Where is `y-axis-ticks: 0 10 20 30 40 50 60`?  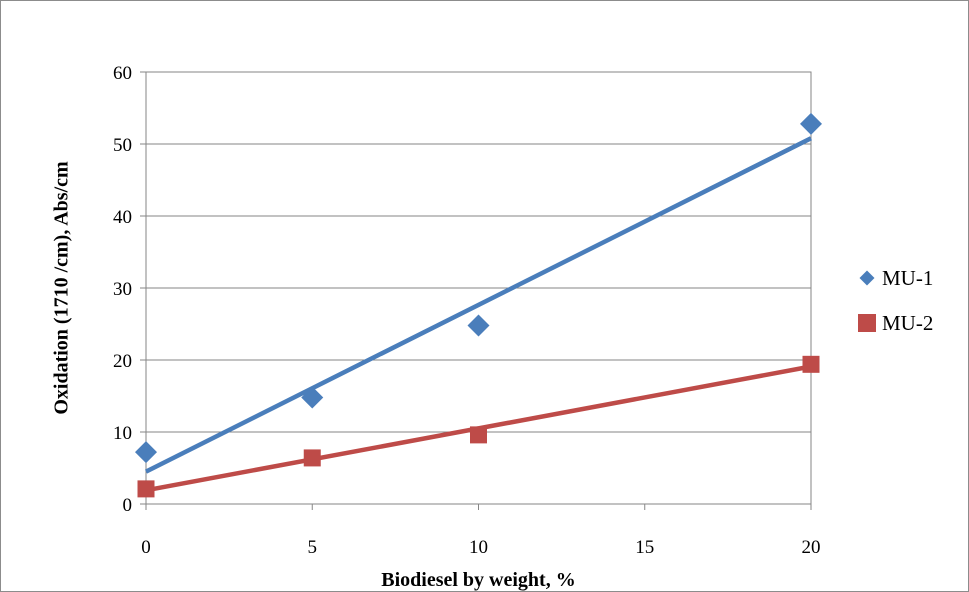
y-axis-ticks: 0 10 20 30 40 50 60 is located at coordinates (129, 289).